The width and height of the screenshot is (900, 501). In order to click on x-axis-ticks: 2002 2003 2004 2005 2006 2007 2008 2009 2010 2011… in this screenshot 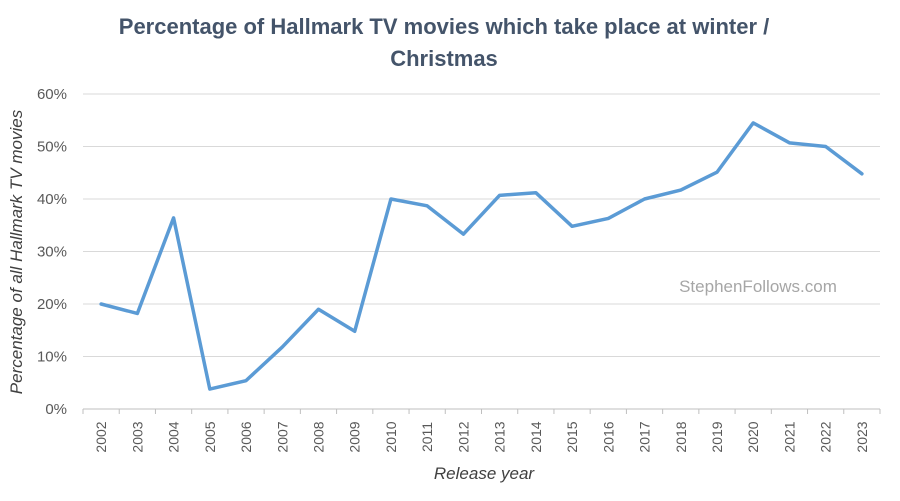, I will do `click(481, 431)`.